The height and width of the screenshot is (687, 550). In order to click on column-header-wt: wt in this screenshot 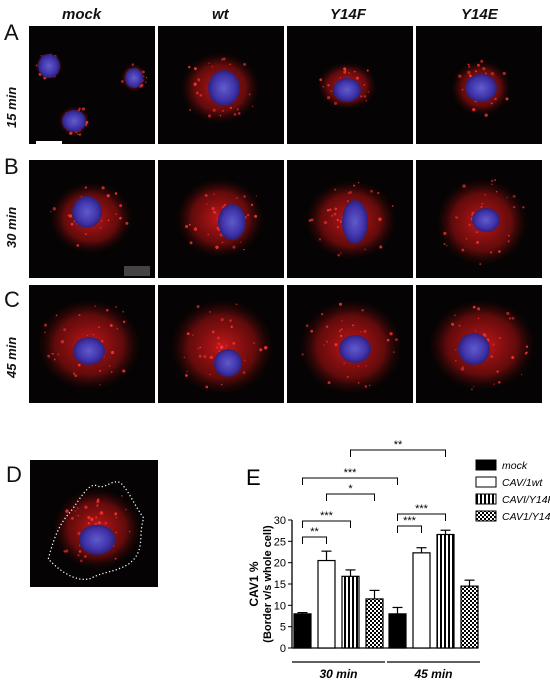, I will do `click(220, 14)`.